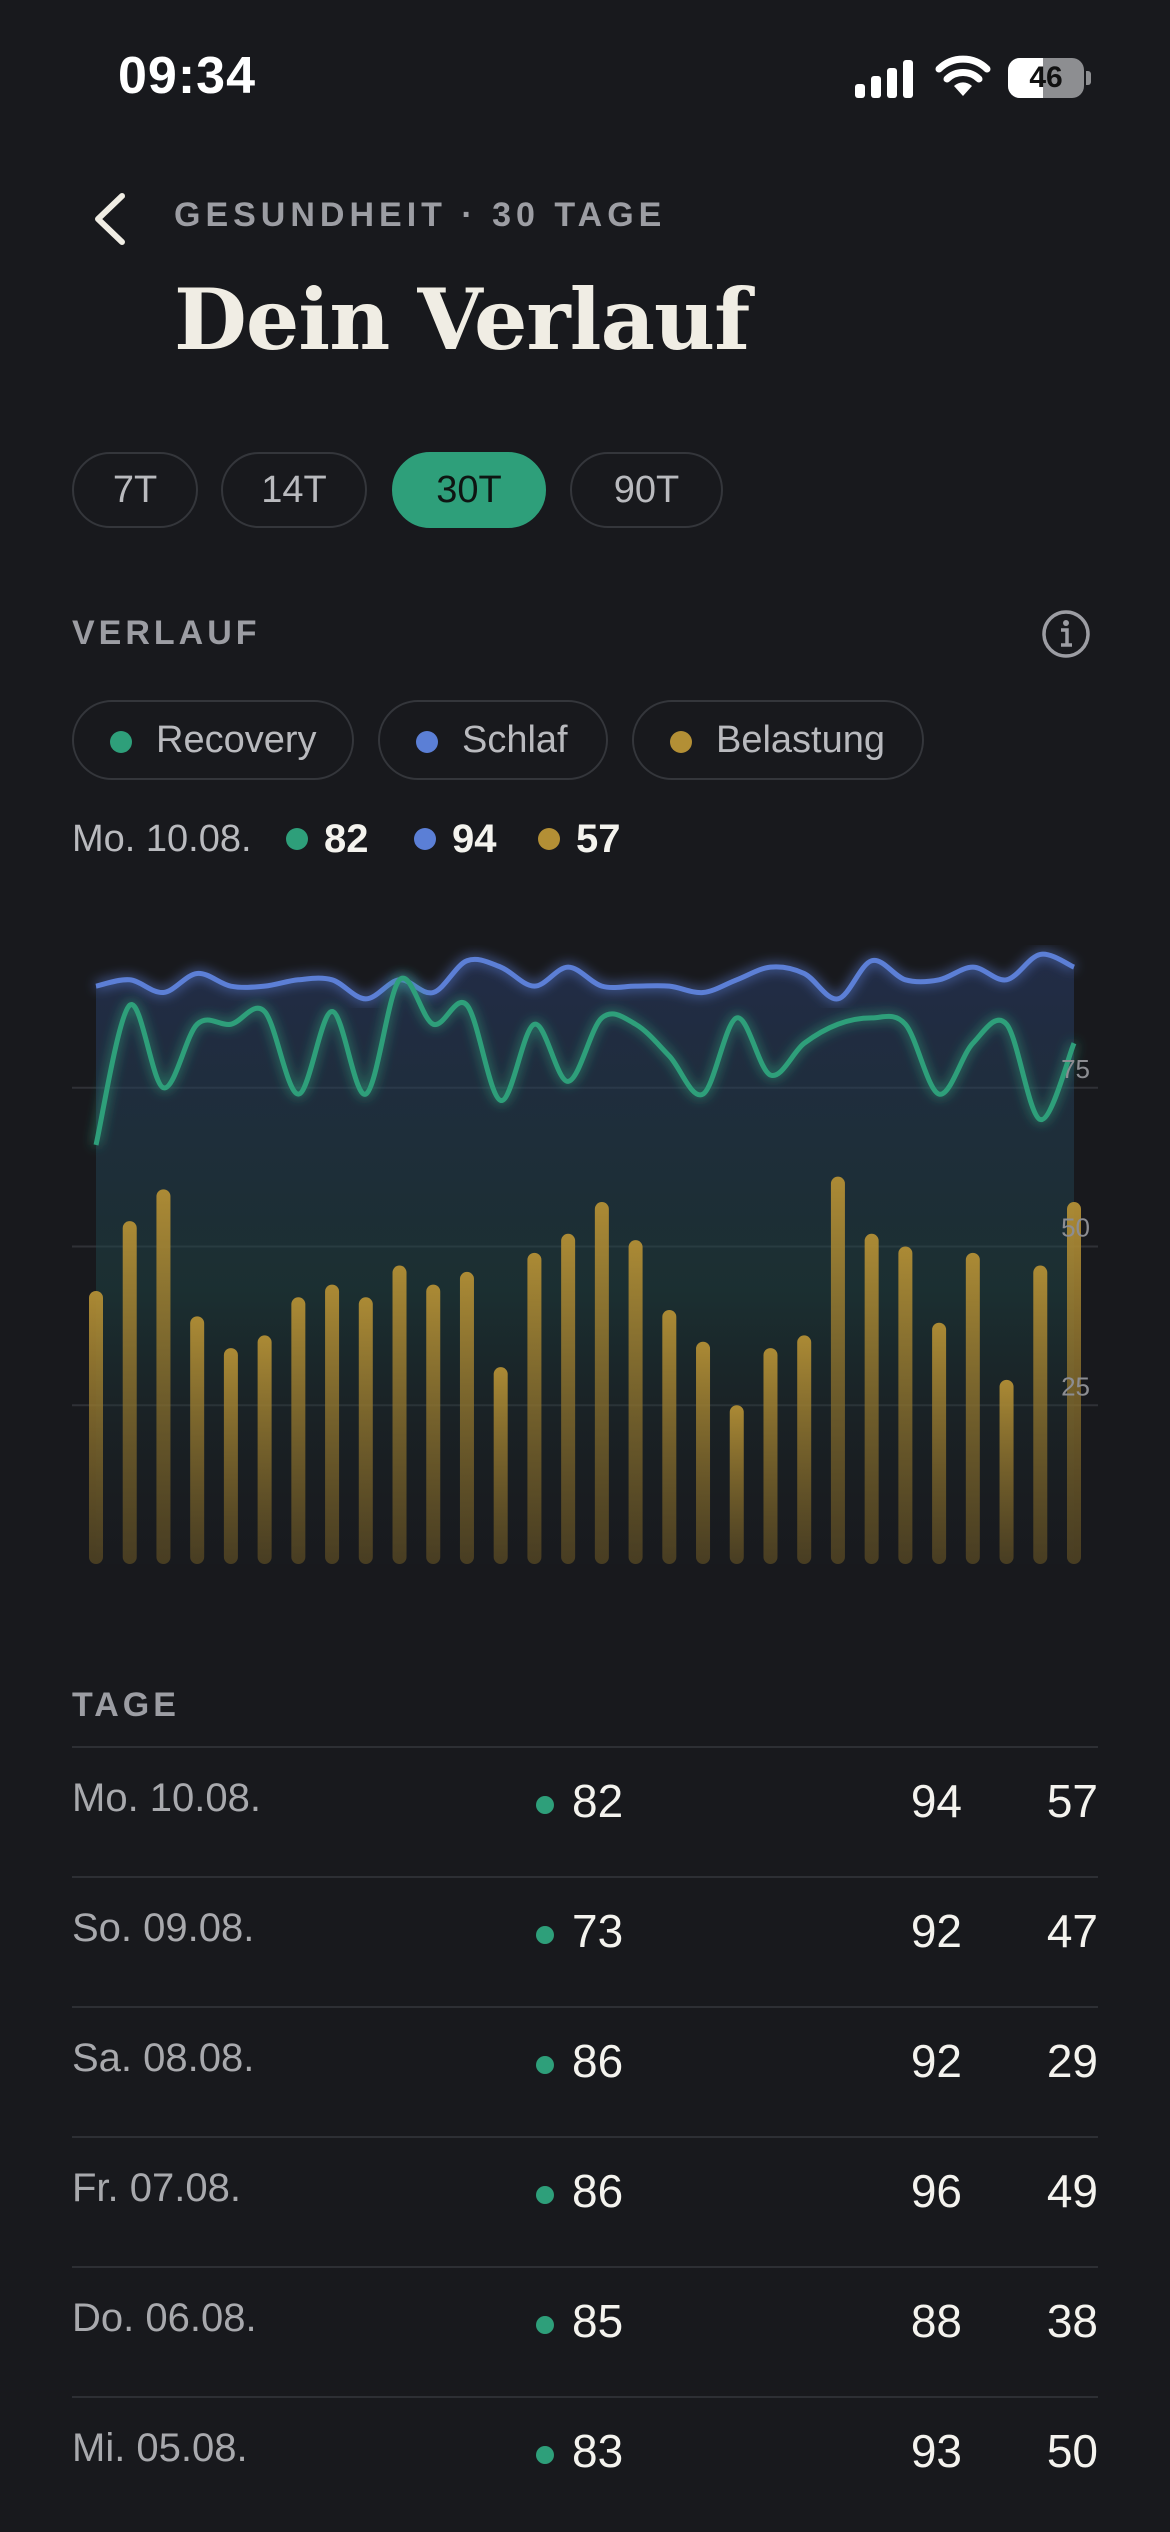 The height and width of the screenshot is (2532, 1170). I want to click on legend-chip-sleep: Schlaf, so click(493, 740).